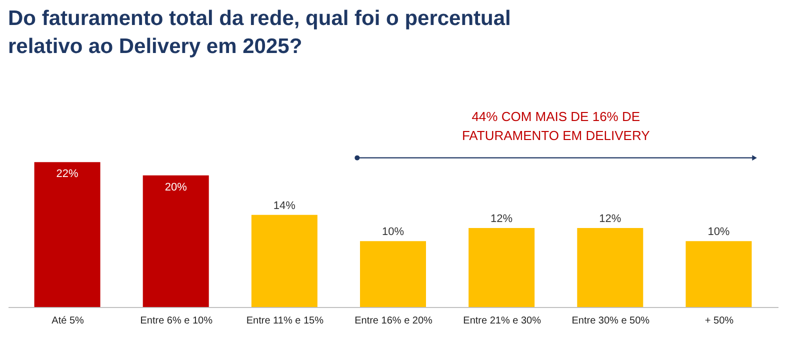 The height and width of the screenshot is (350, 788). What do you see at coordinates (284, 206) in the screenshot?
I see `data-label: 14%` at bounding box center [284, 206].